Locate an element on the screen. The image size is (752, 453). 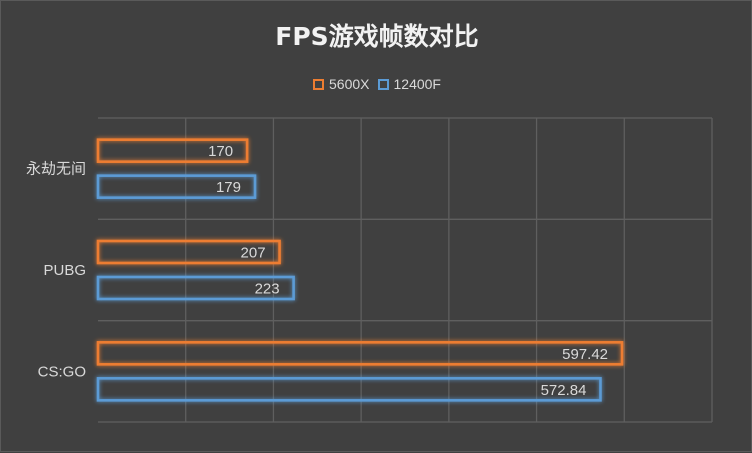
data-label: 179 is located at coordinates (228, 187).